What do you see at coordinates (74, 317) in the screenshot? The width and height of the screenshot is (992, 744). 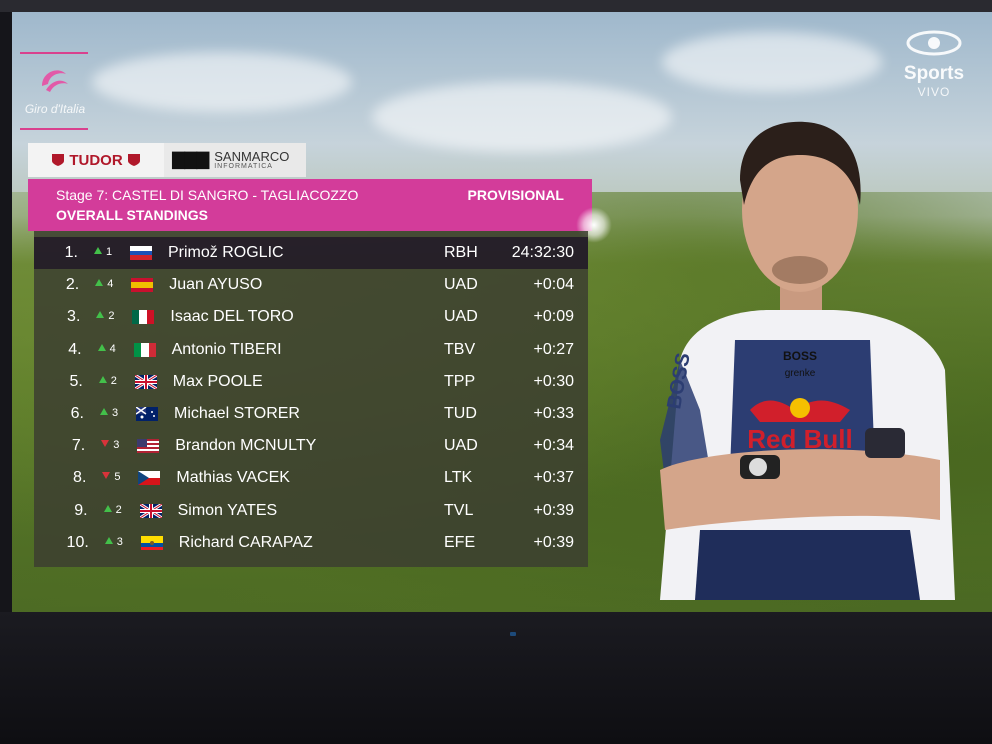 I see `rank: 3.` at bounding box center [74, 317].